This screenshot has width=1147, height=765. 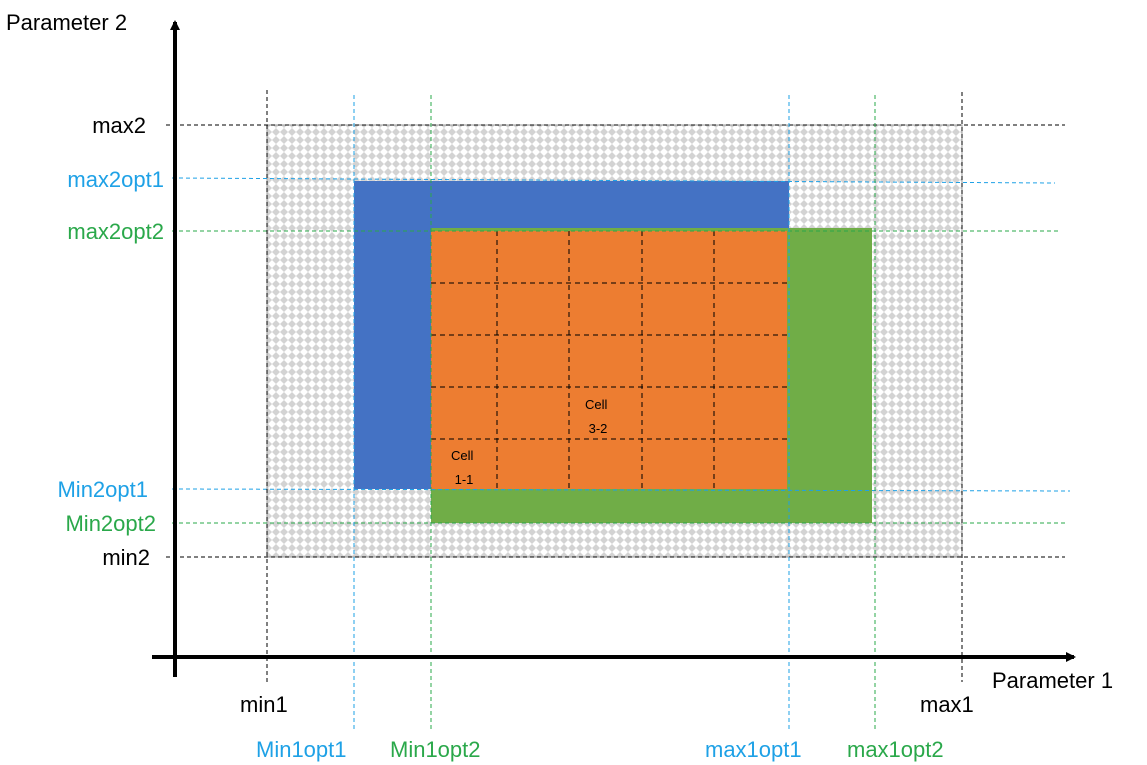 What do you see at coordinates (119, 125) in the screenshot?
I see `label-max2: max2` at bounding box center [119, 125].